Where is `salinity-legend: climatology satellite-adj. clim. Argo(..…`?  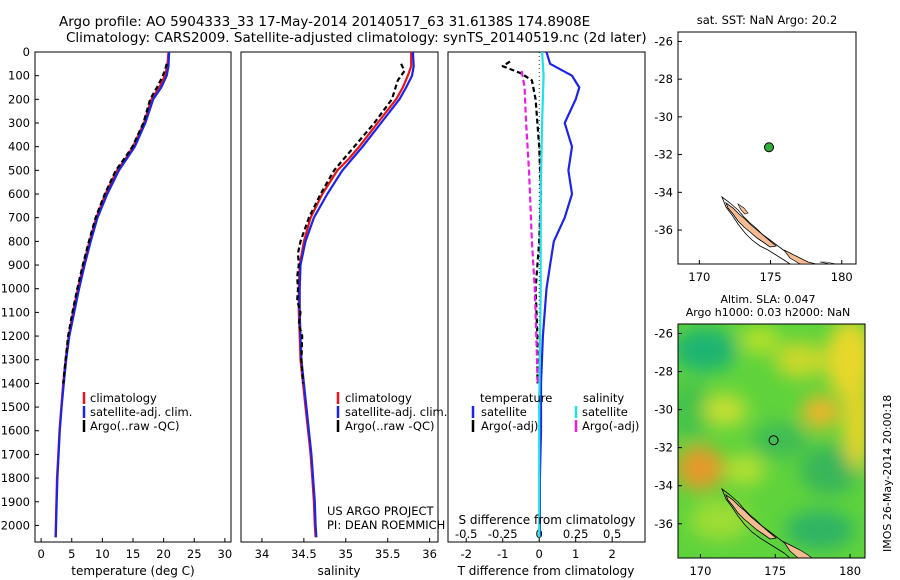 salinity-legend: climatology satellite-adj. clim. Argo(..… is located at coordinates (391, 412).